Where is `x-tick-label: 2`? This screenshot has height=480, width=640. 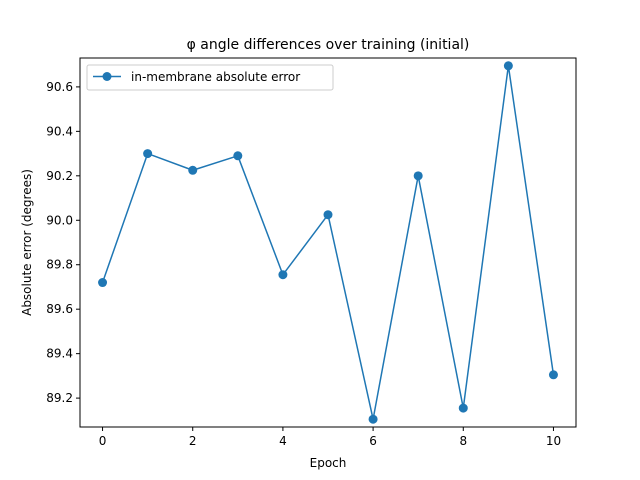 x-tick-label: 2 is located at coordinates (193, 441).